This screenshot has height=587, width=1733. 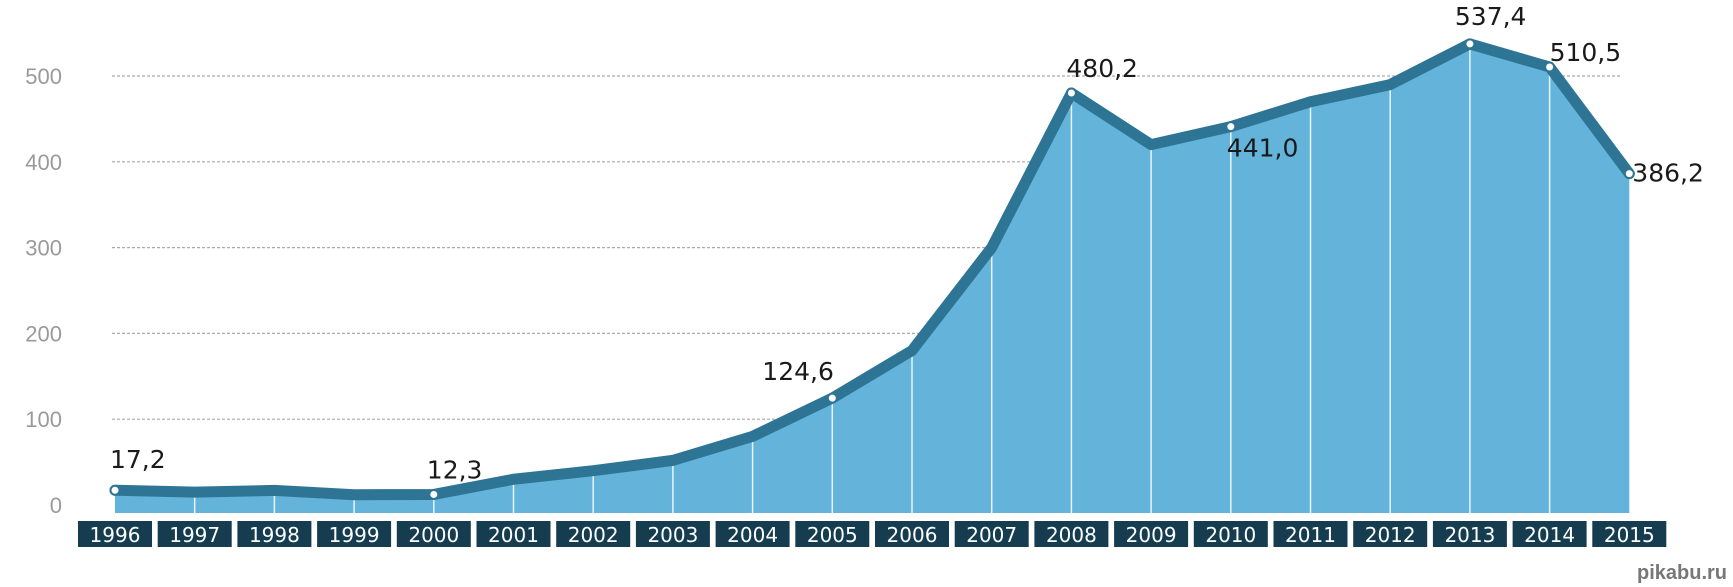 I want to click on x-tick-label-box: 2005, so click(x=832, y=534).